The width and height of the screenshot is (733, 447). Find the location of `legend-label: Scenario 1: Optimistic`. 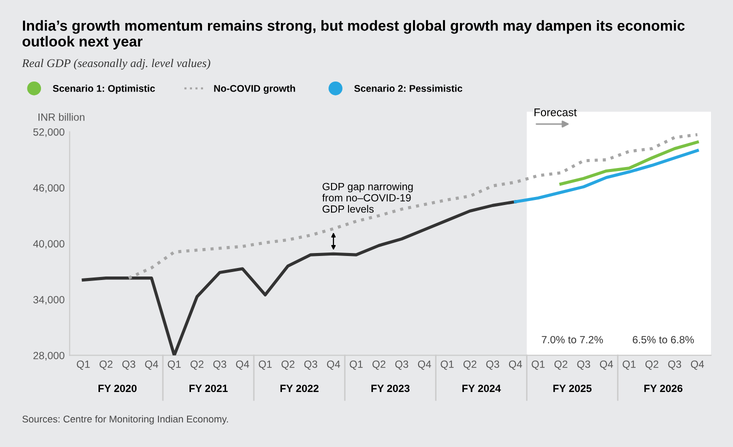

legend-label: Scenario 1: Optimistic is located at coordinates (103, 89).